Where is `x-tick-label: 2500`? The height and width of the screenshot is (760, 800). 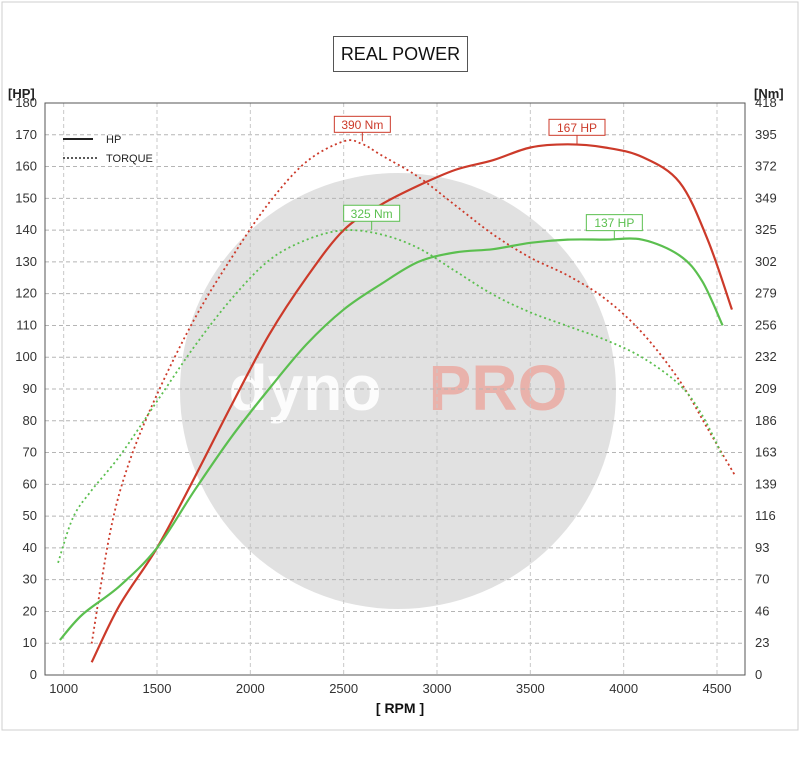 x-tick-label: 2500 is located at coordinates (343, 688).